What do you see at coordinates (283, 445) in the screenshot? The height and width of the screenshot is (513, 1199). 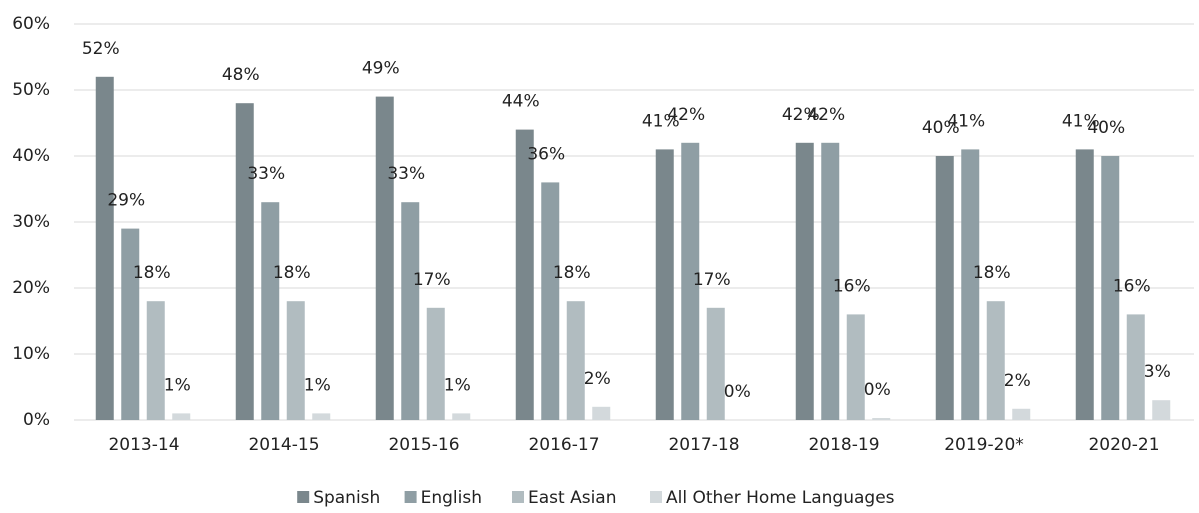 I see `x-tick-label: 2014-15` at bounding box center [283, 445].